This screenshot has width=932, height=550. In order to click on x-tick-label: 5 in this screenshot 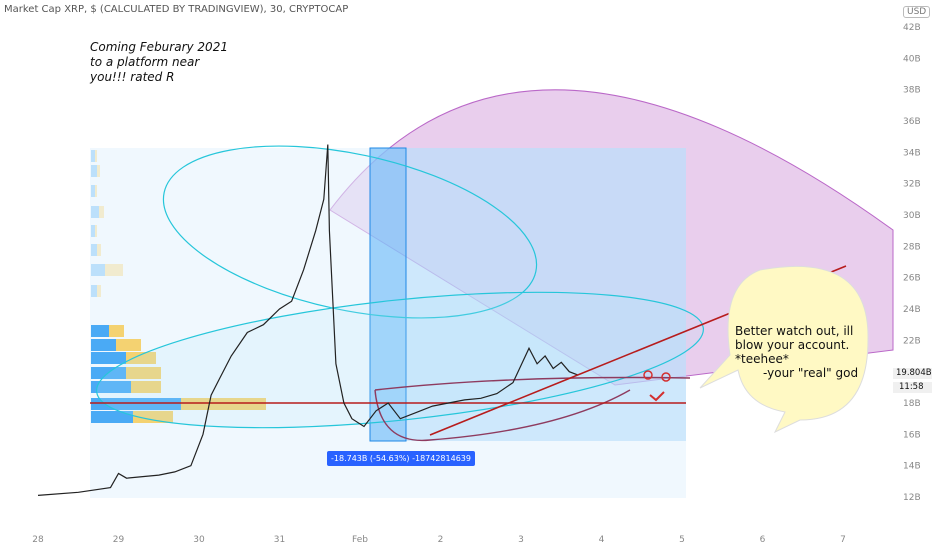, I will do `click(682, 540)`.